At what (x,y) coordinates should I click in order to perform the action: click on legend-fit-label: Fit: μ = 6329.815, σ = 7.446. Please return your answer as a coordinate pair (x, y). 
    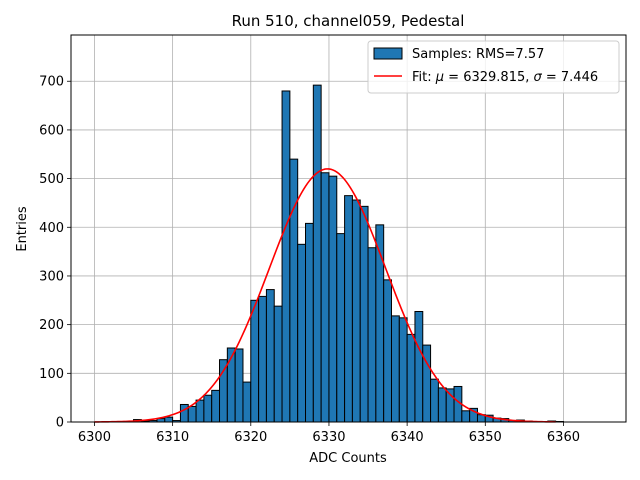
    Looking at the image, I should click on (505, 77).